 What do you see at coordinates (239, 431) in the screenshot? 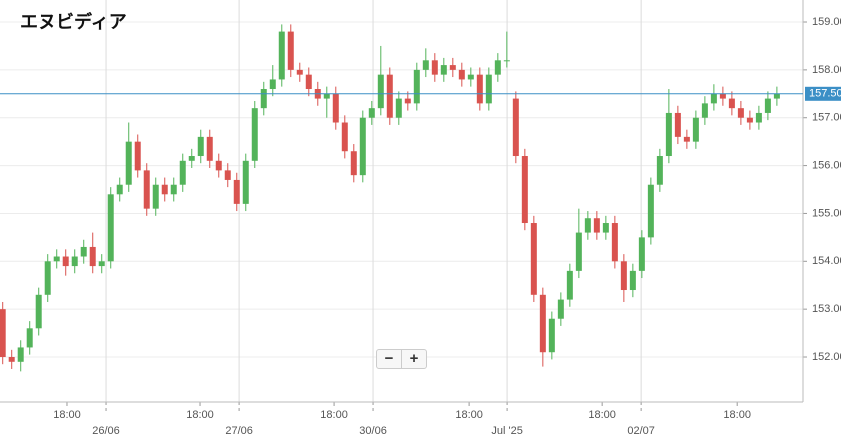
I see `x-date-label: 27/06` at bounding box center [239, 431].